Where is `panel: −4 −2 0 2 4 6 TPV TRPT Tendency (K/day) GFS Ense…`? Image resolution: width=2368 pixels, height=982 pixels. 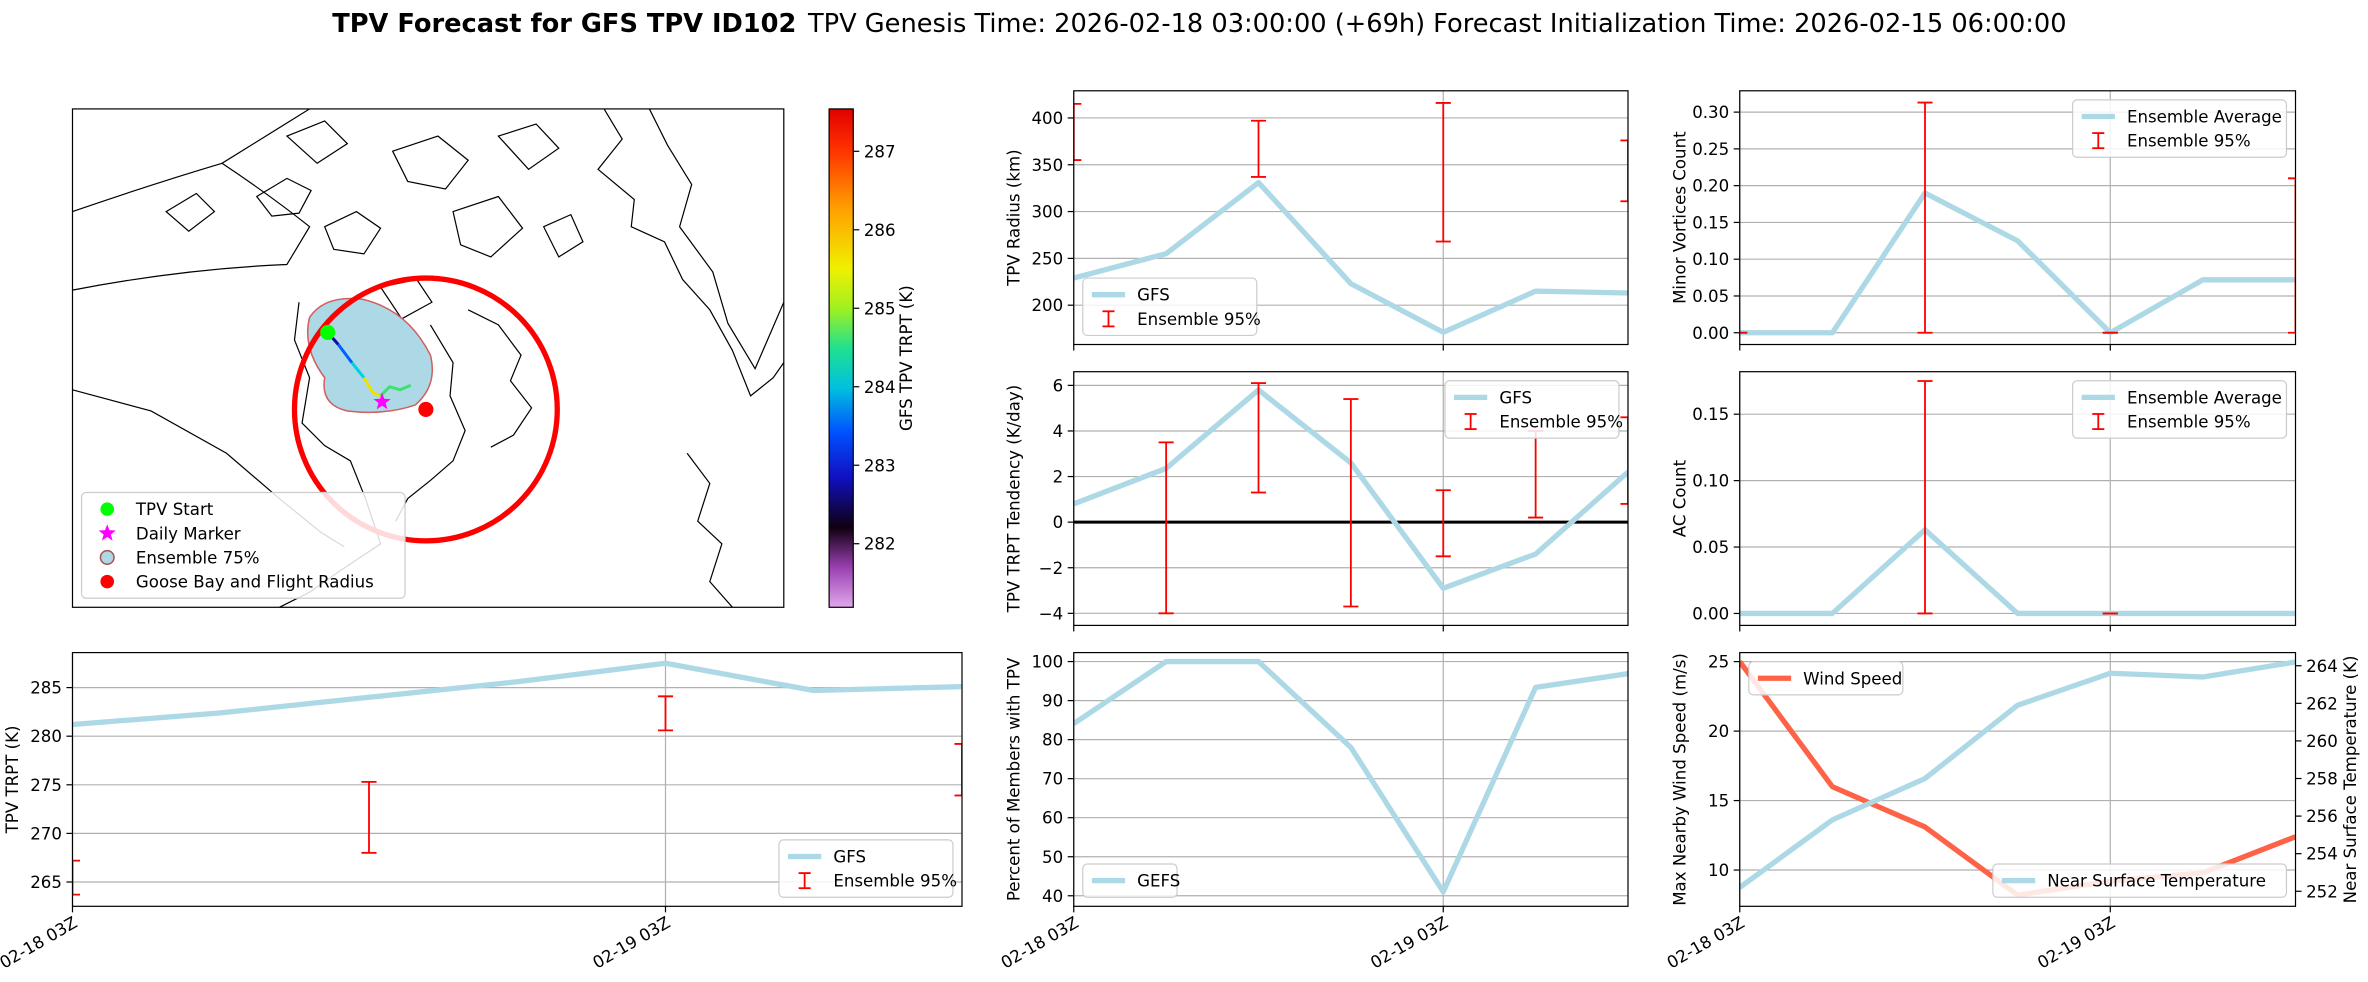 panel: −4 −2 0 2 4 6 TPV TRPT Tendency (K/day) GFS Ense… is located at coordinates (1316, 501).